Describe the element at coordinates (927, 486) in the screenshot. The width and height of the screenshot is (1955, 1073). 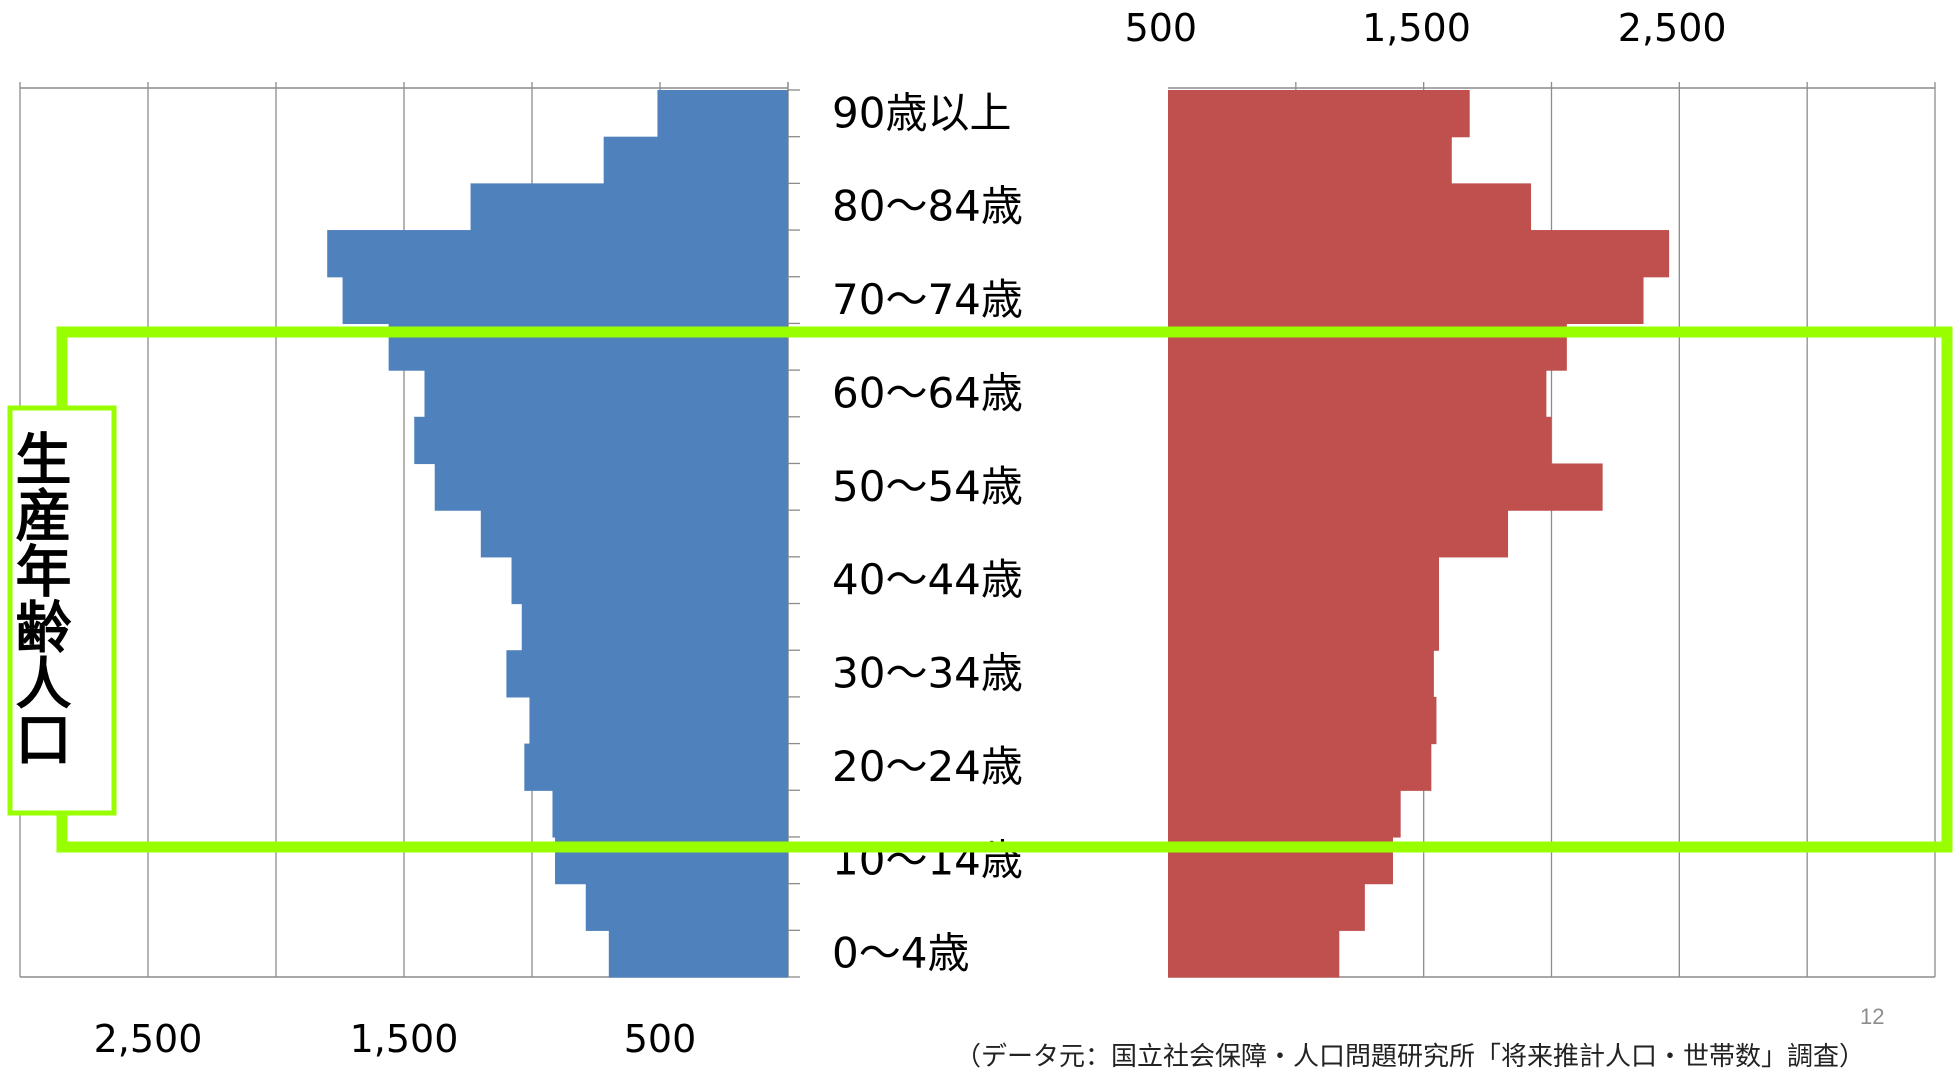
I see `category-label: 50～54歳` at that location.